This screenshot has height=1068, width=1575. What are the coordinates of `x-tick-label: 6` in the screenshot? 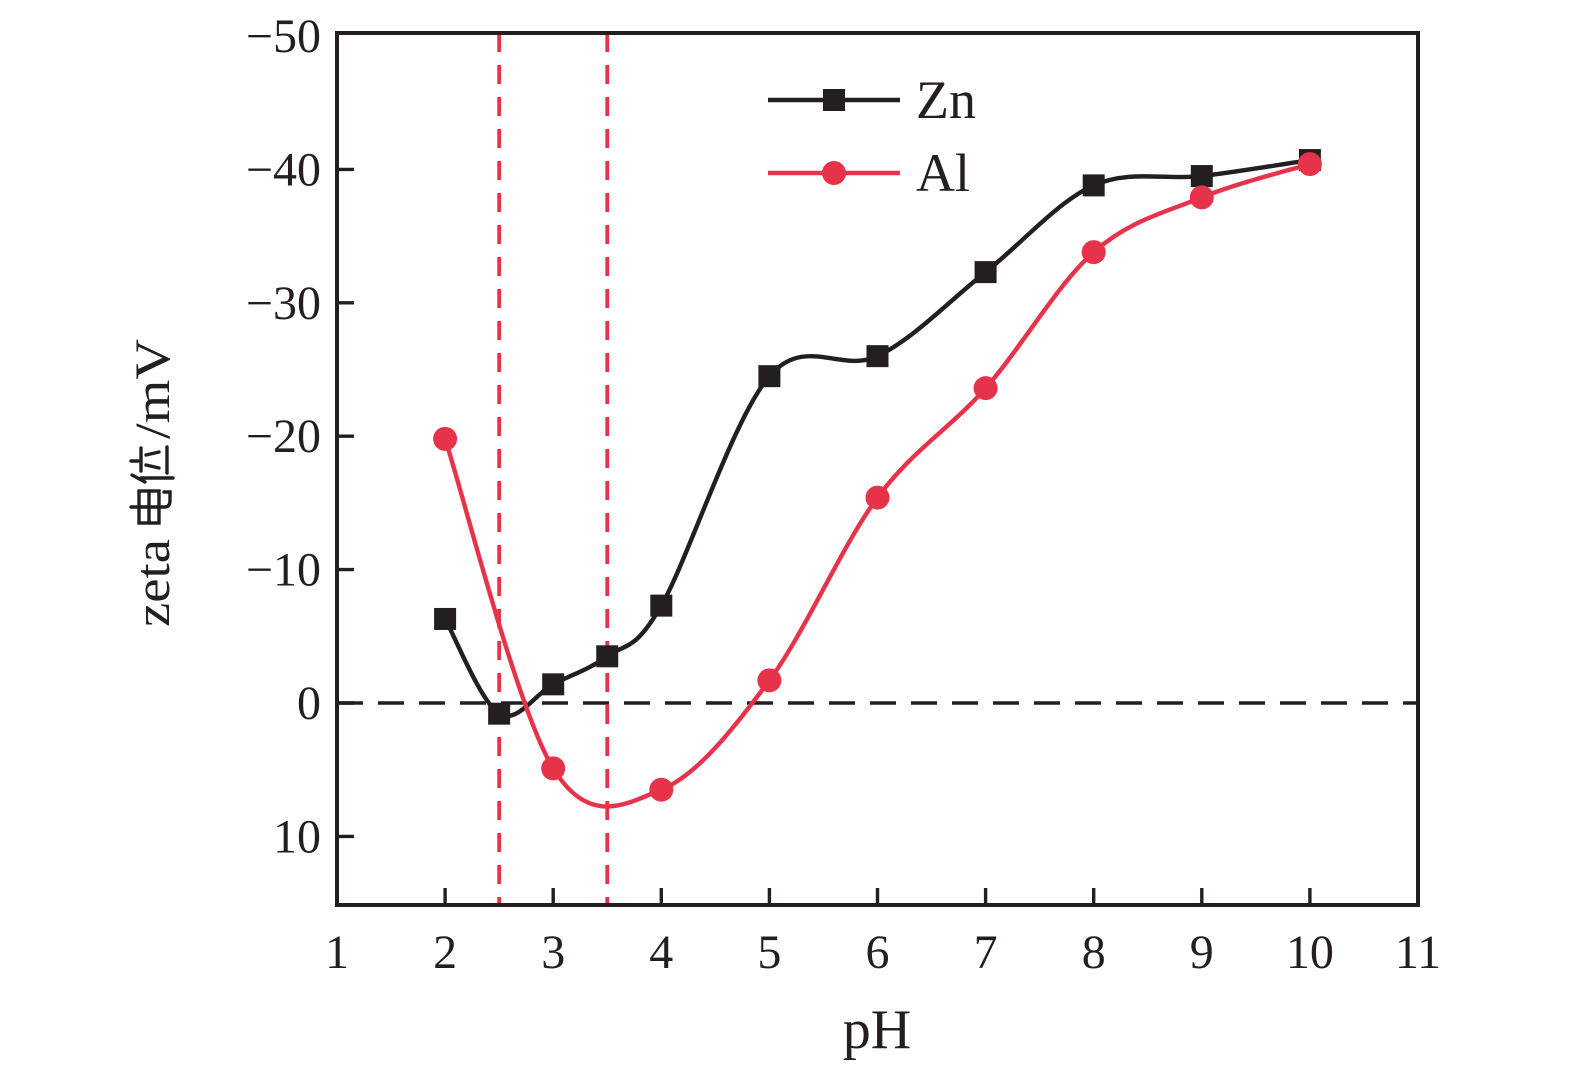 It's located at (878, 952).